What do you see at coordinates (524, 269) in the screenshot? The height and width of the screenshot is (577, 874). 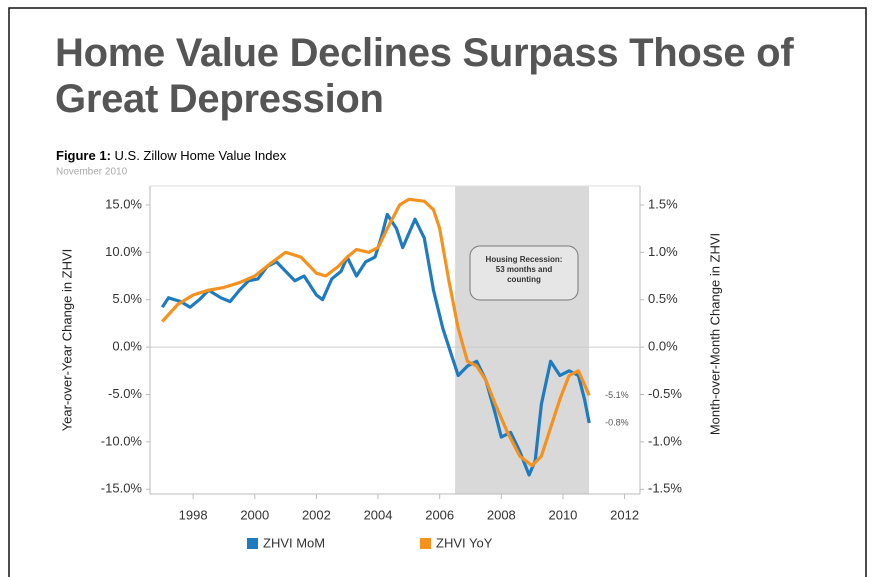 I see `annotation-text: 53 months and` at bounding box center [524, 269].